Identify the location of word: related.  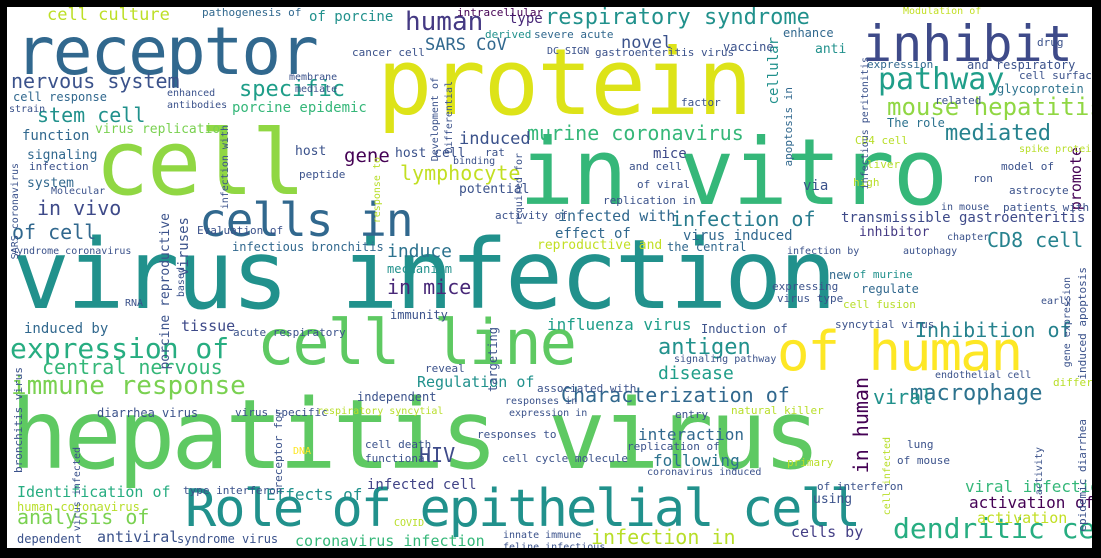
(958, 100).